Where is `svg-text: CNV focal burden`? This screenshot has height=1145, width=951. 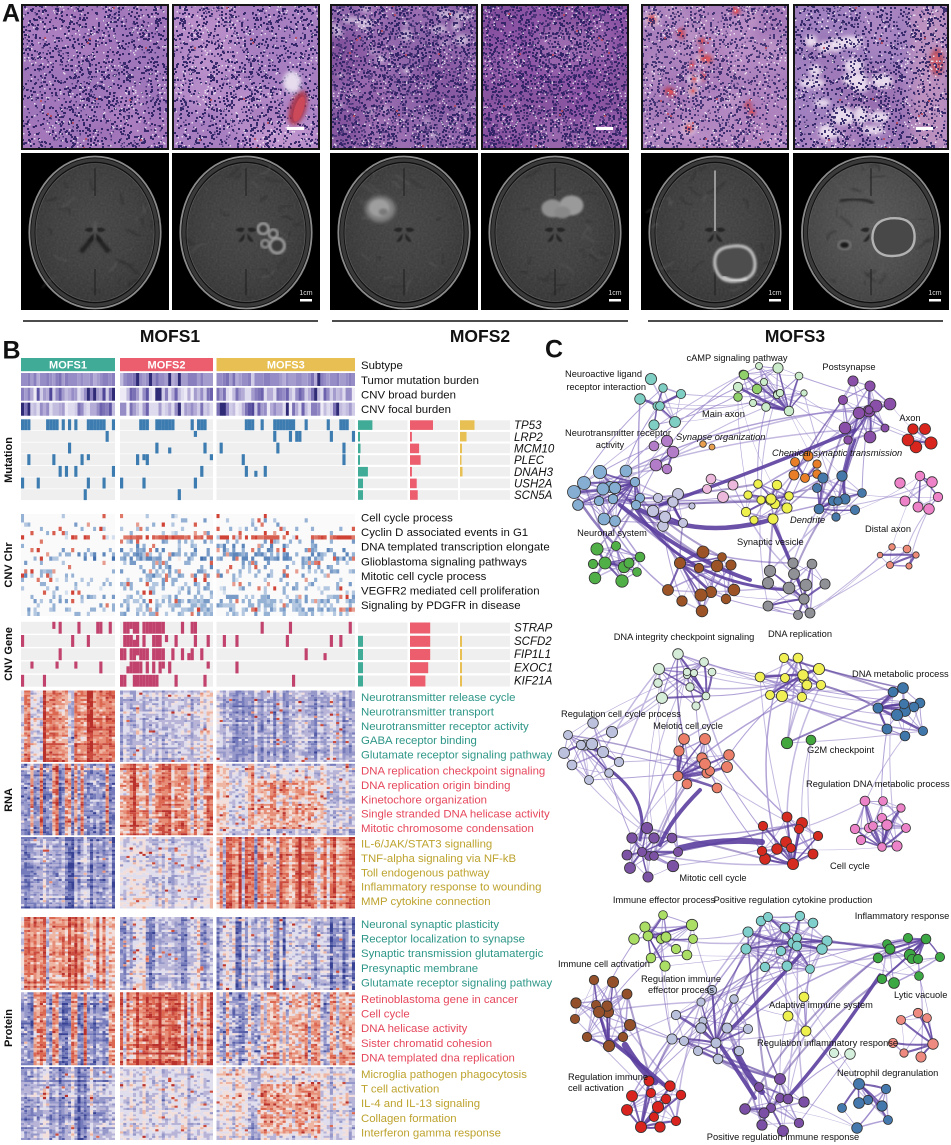
svg-text: CNV focal burden is located at coordinates (406, 410).